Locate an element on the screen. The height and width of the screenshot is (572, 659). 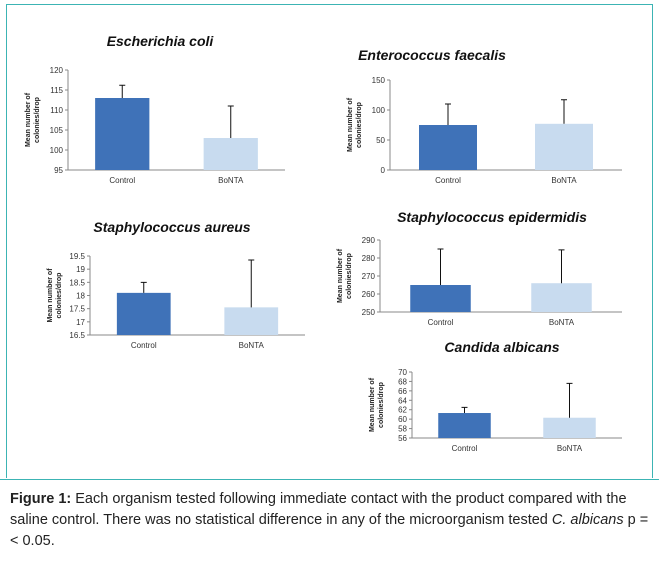
y-tick-label: 260 is located at coordinates (369, 294).